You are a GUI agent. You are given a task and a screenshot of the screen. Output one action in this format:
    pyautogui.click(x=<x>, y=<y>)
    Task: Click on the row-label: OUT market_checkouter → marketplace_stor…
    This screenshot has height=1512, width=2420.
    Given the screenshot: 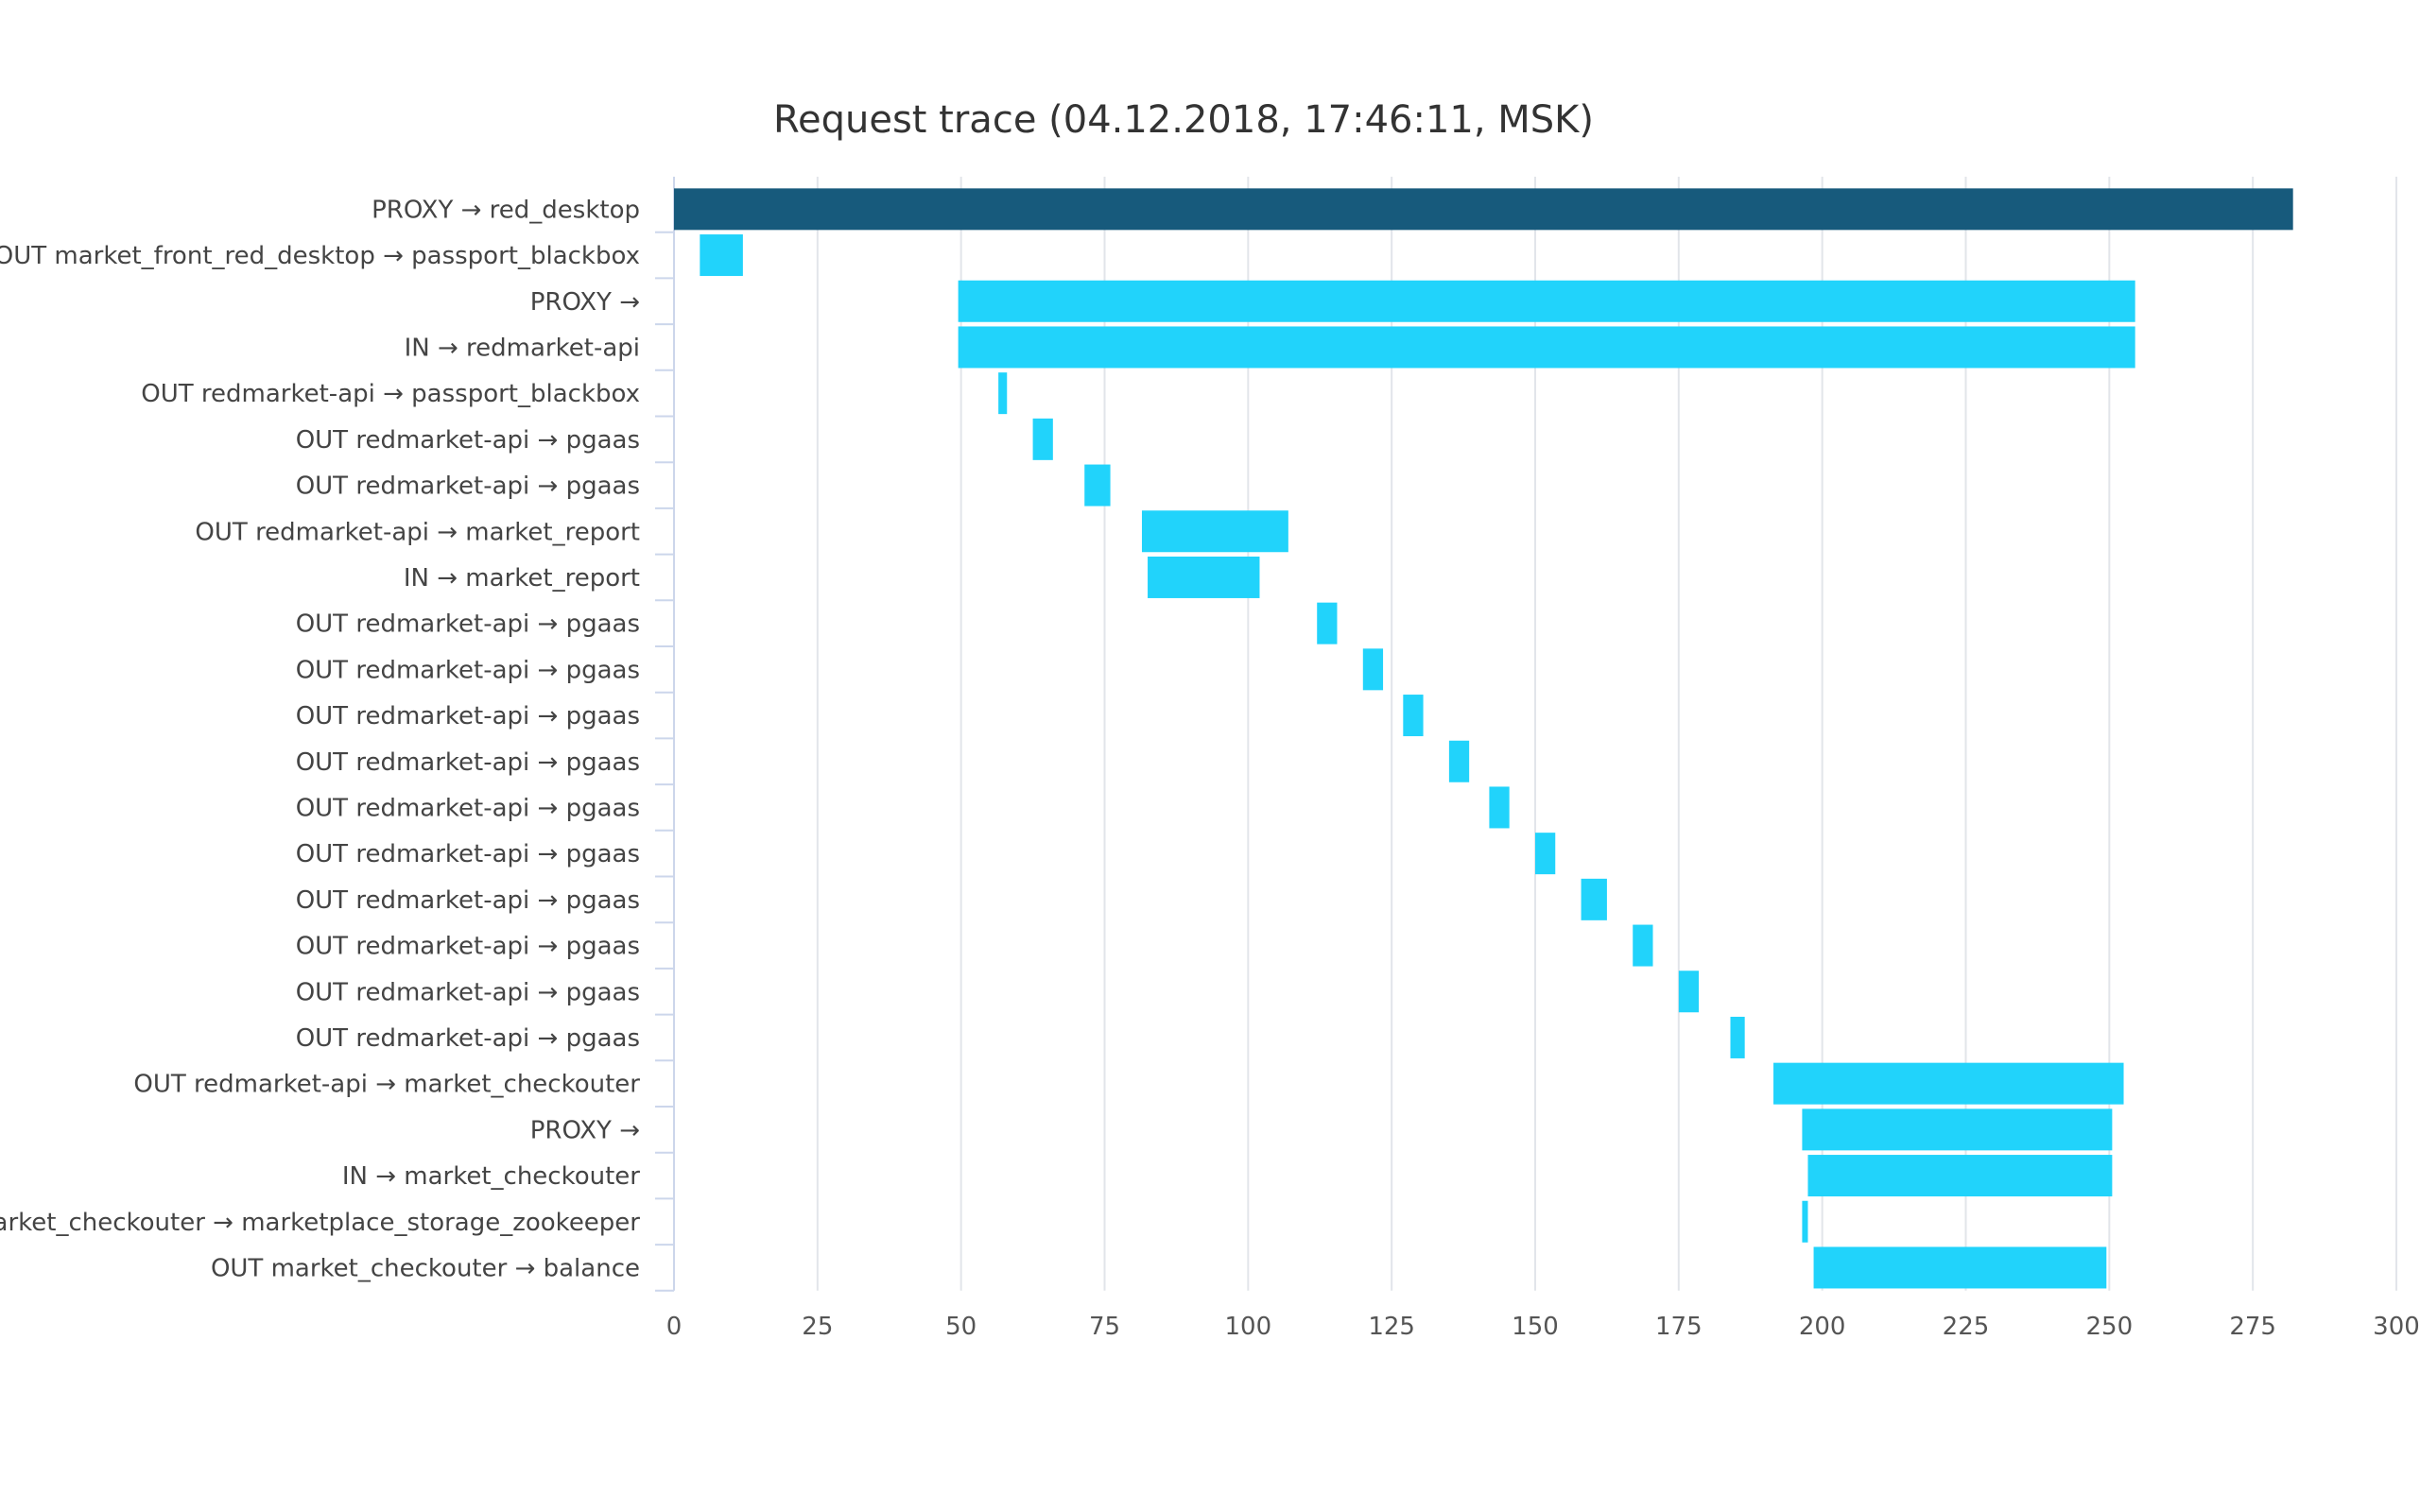 What is the action you would take?
    pyautogui.click(x=320, y=1223)
    